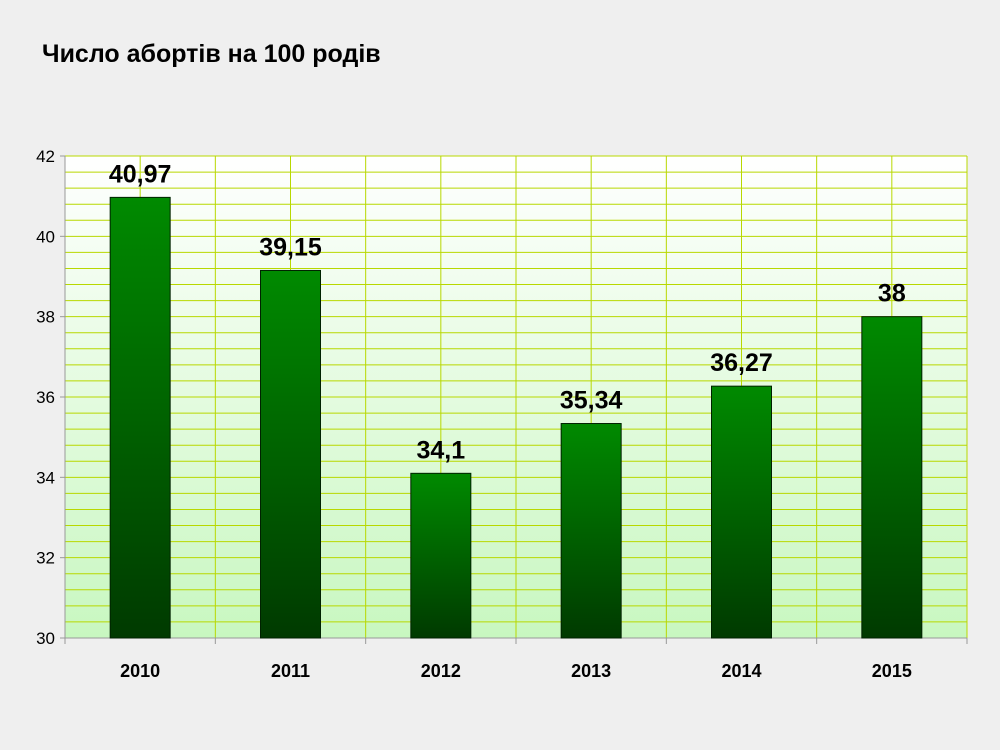 The width and height of the screenshot is (1000, 750). Describe the element at coordinates (892, 671) in the screenshot. I see `x-tick-label-2015: 2015` at that location.